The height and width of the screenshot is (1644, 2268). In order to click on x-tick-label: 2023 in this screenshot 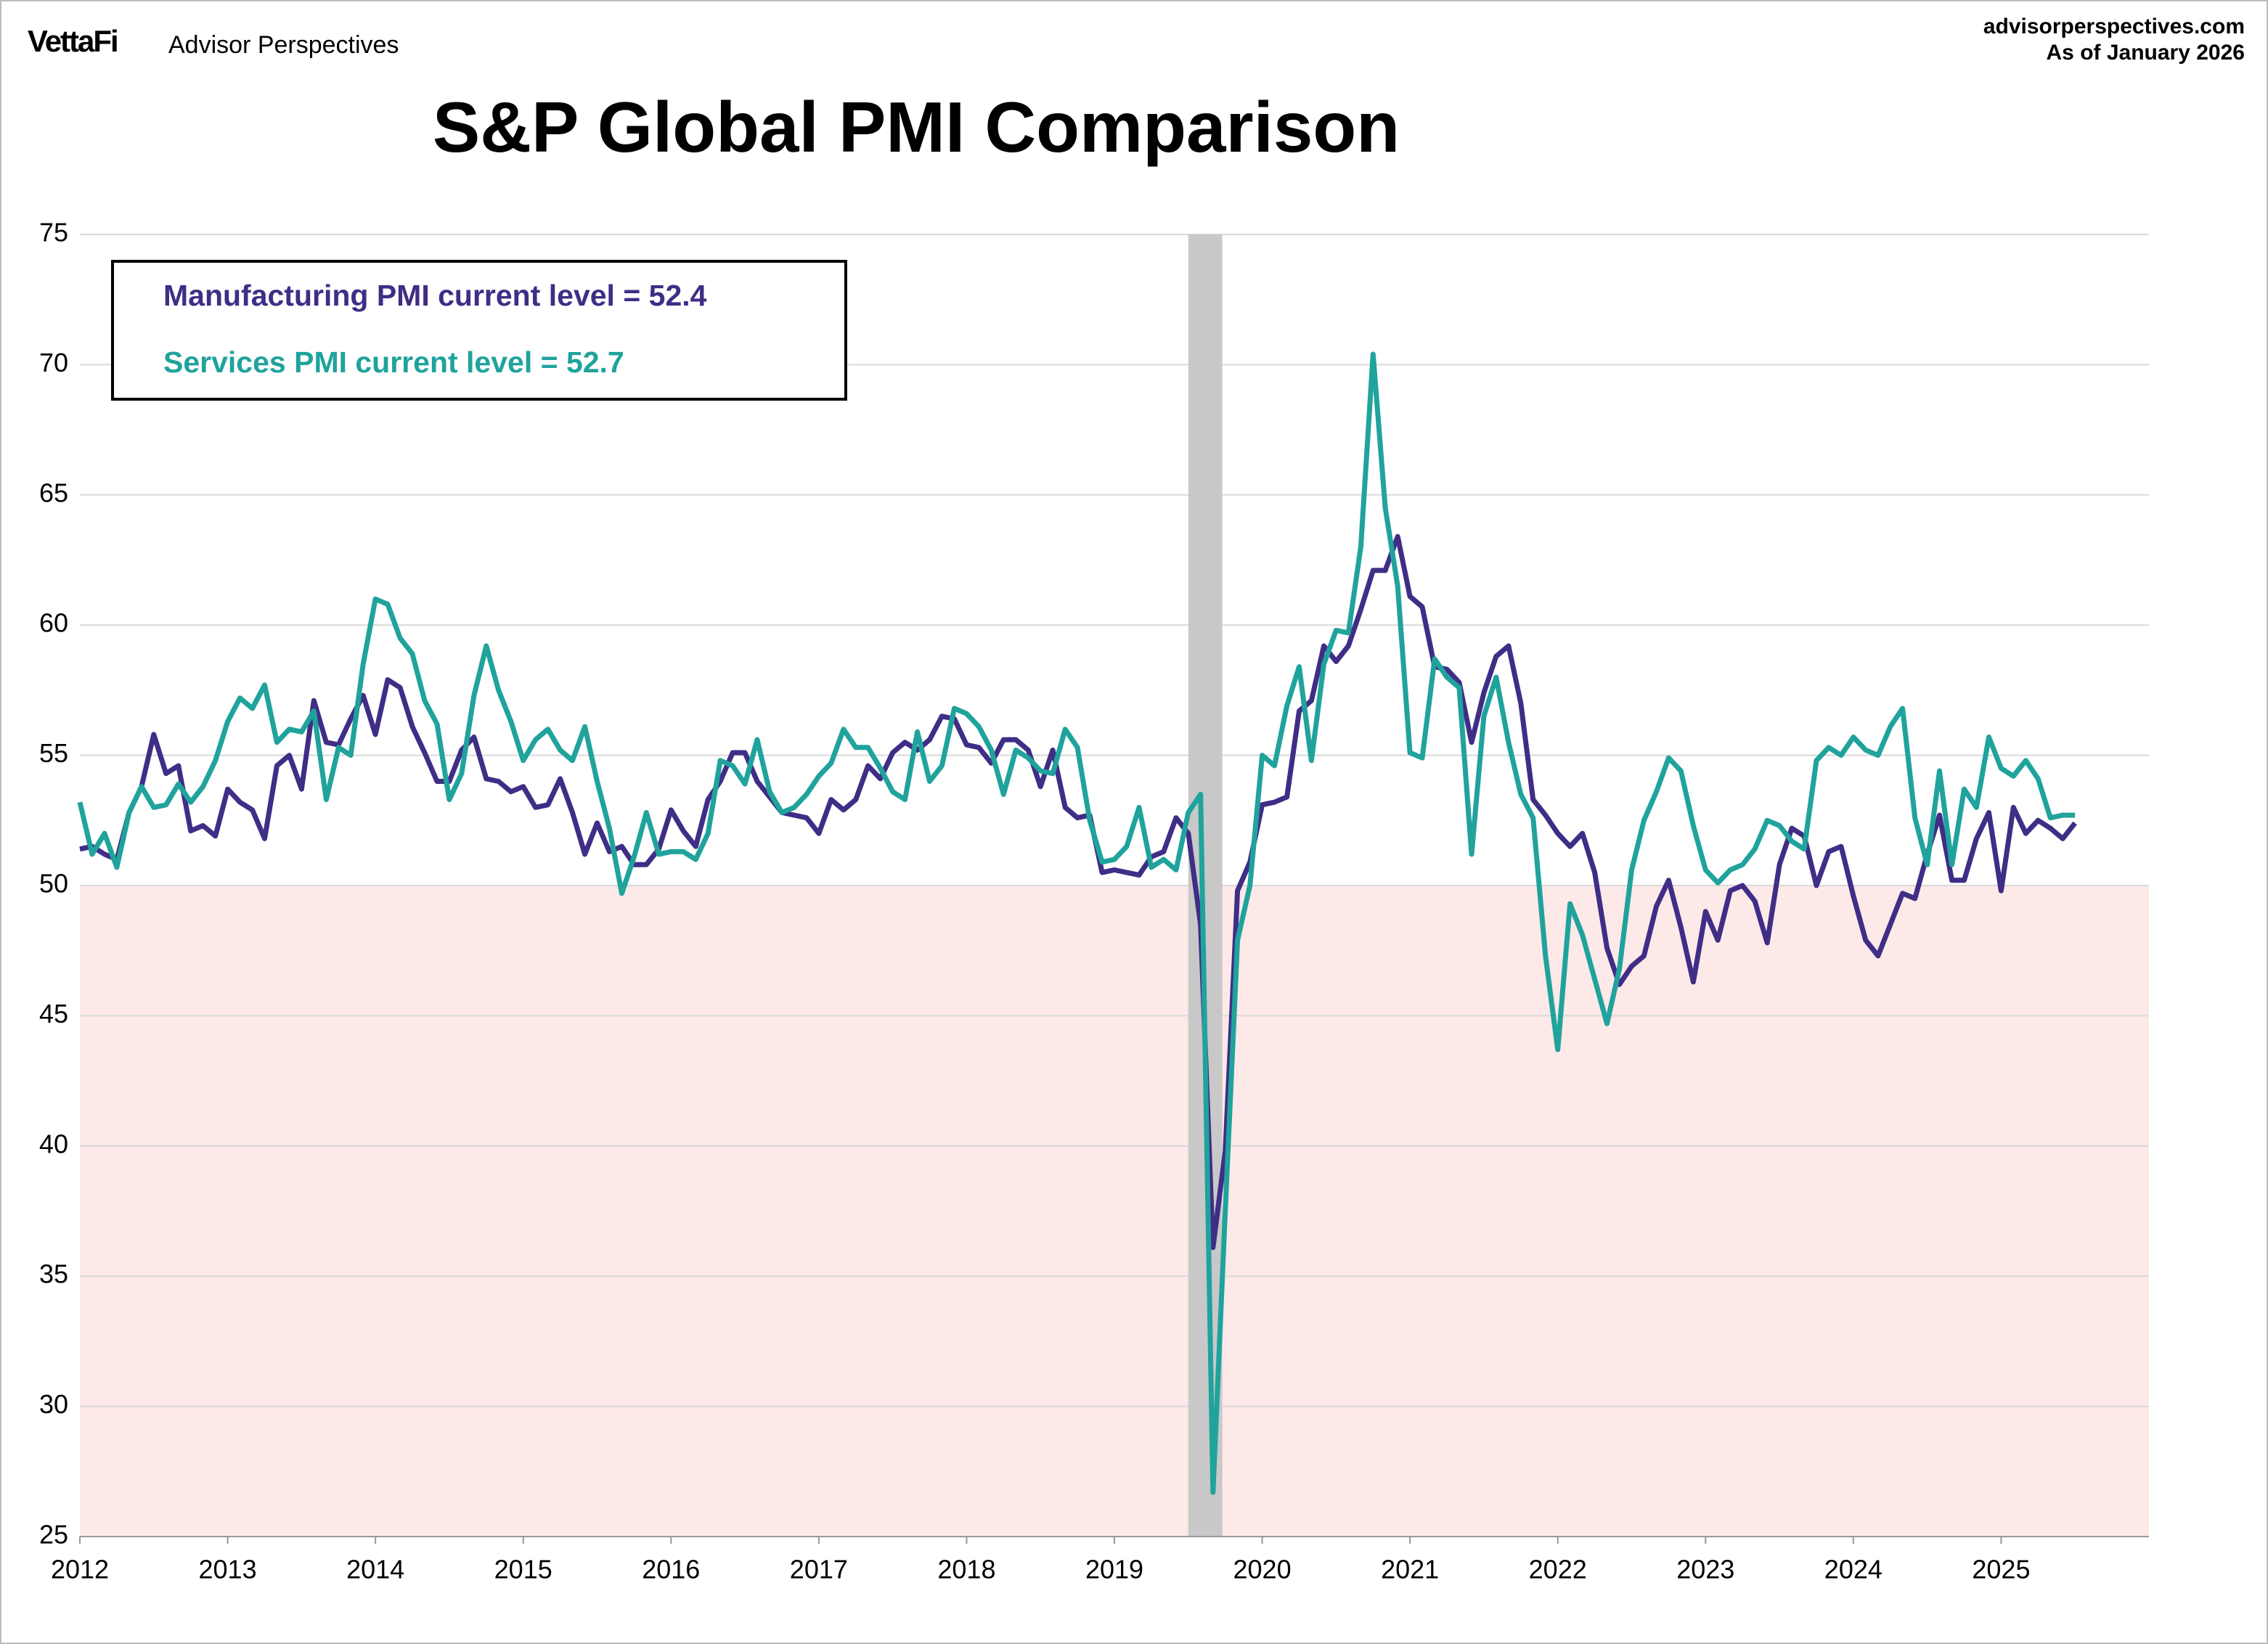, I will do `click(1705, 1569)`.